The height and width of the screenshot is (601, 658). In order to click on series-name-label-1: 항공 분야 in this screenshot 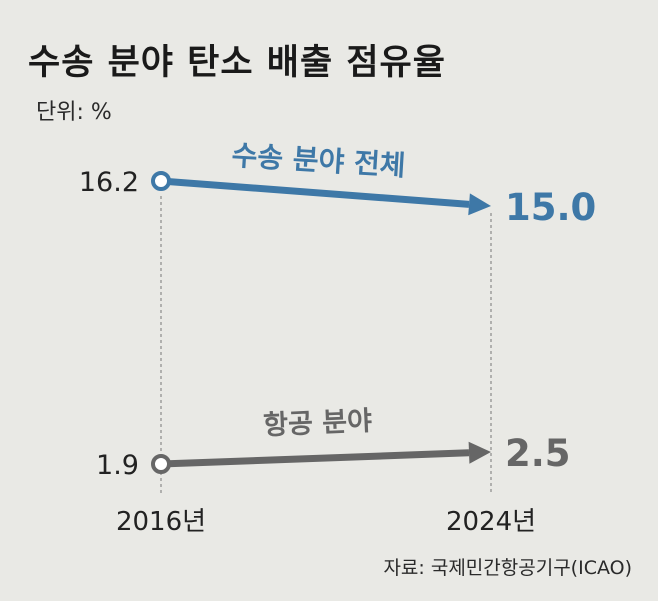, I will do `click(318, 424)`.